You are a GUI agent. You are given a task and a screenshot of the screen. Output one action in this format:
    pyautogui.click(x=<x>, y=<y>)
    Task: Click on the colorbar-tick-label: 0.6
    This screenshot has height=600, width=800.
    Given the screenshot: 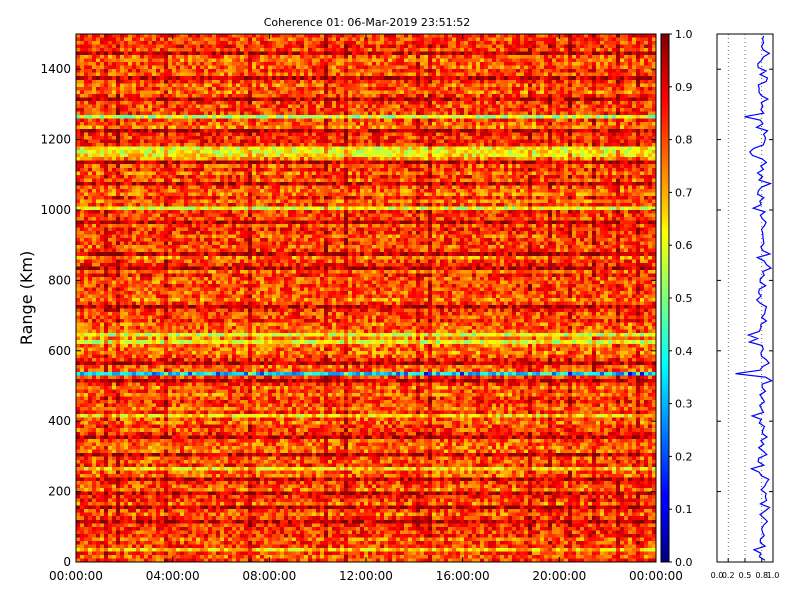 What is the action you would take?
    pyautogui.click(x=684, y=245)
    